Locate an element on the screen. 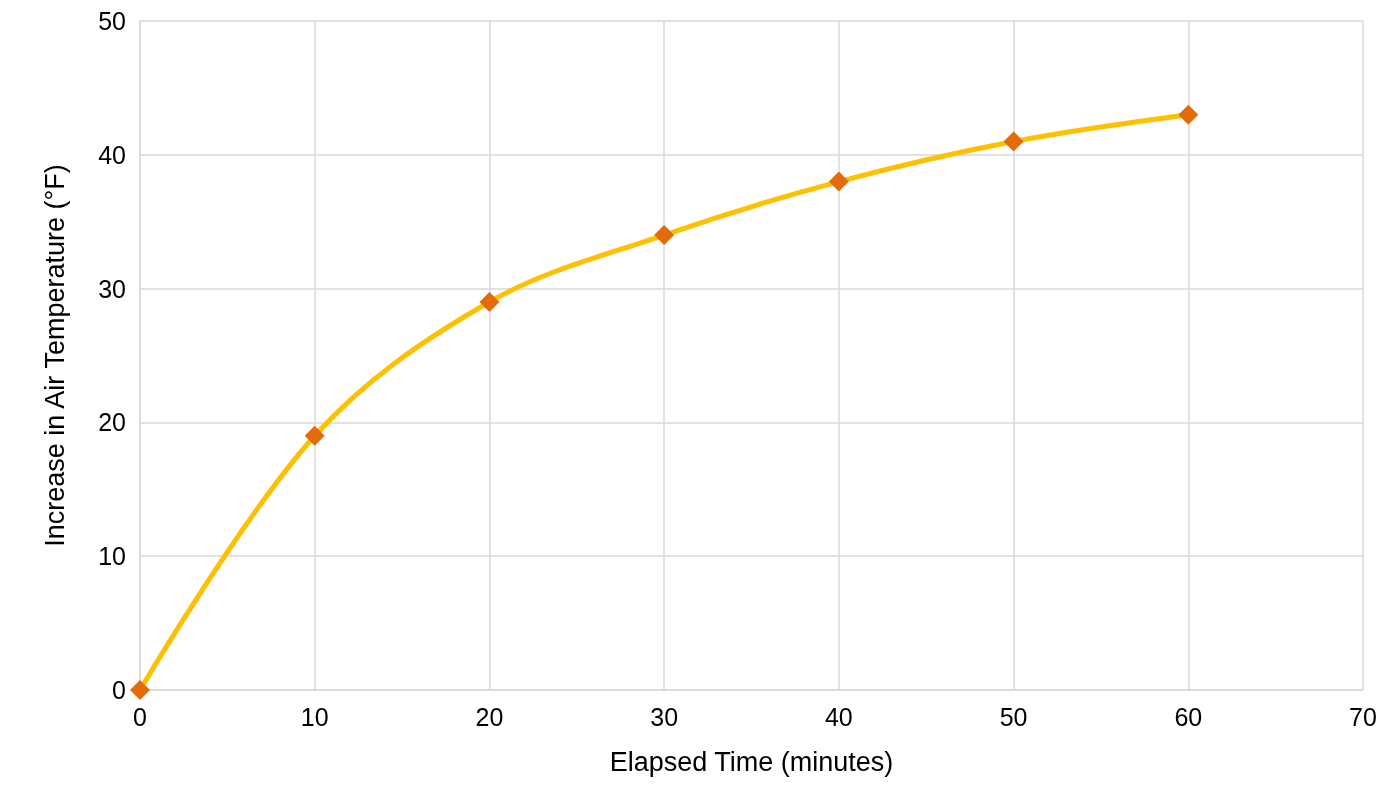 The height and width of the screenshot is (795, 1389). x-tick-label: 70 is located at coordinates (1363, 716).